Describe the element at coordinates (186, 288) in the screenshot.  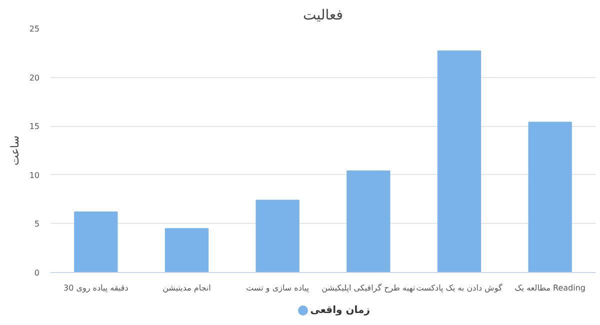
I see `x-tick-label: انجام مدیتیشن` at that location.